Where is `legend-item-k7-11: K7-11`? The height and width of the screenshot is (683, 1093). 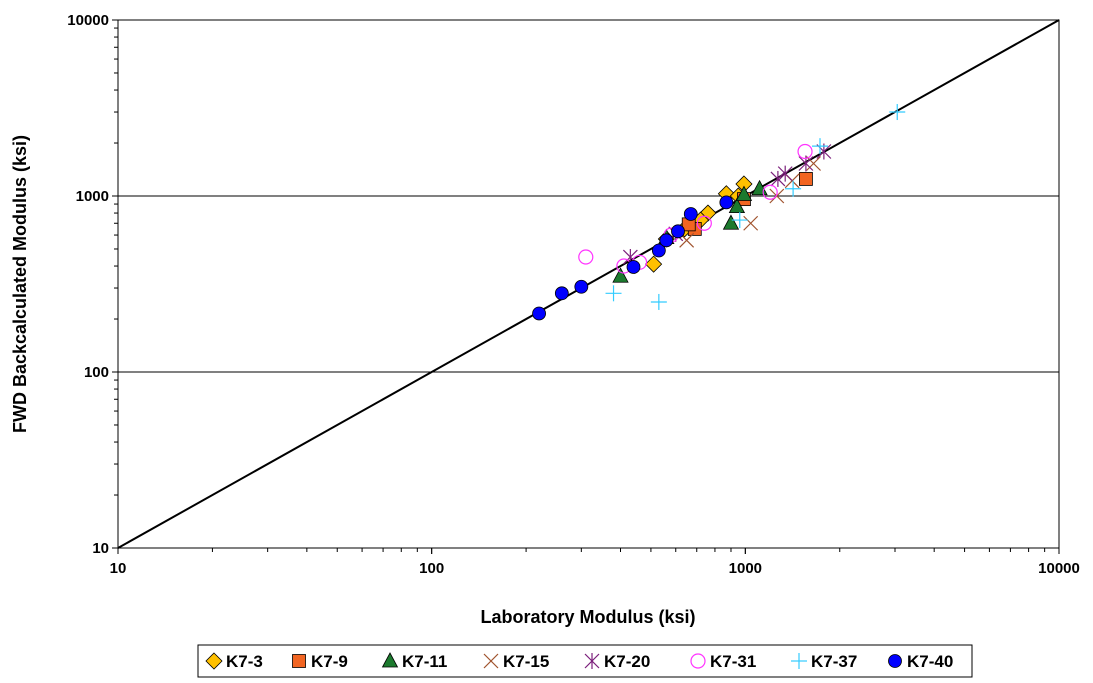
legend-item-k7-11: K7-11 is located at coordinates (414, 661).